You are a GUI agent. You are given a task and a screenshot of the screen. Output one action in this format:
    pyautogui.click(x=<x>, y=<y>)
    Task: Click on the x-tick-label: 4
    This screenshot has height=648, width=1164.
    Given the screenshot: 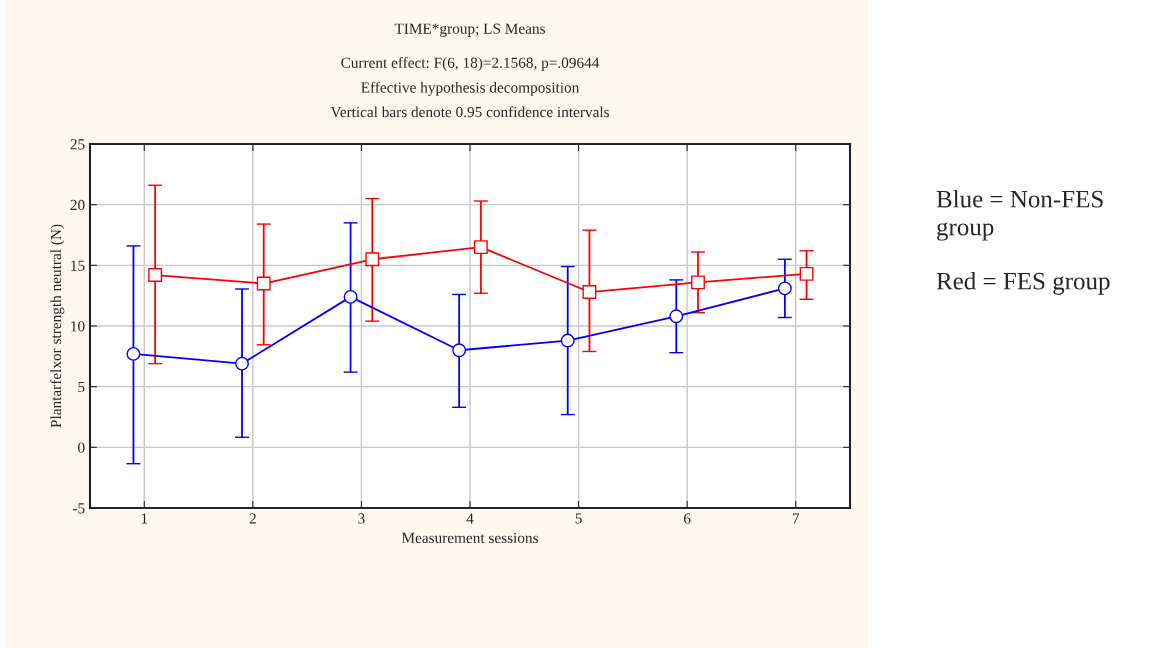 What is the action you would take?
    pyautogui.click(x=470, y=518)
    